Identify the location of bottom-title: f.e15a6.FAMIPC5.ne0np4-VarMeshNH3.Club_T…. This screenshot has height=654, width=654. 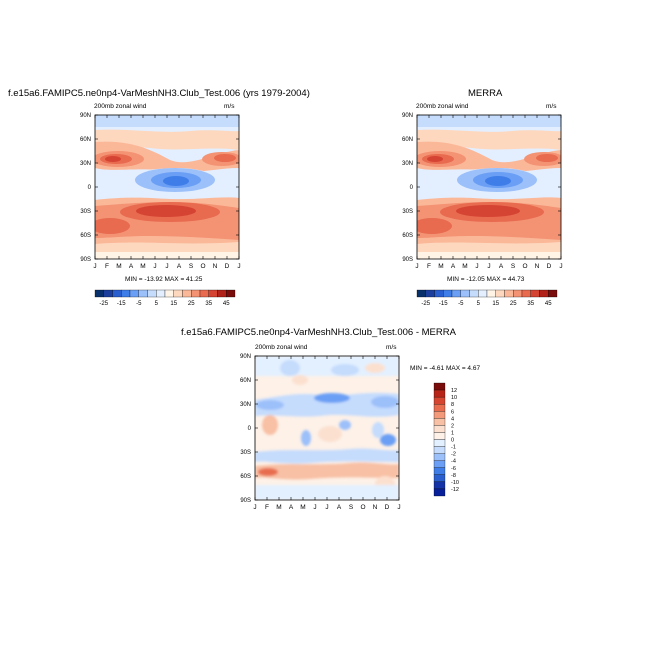
(318, 332).